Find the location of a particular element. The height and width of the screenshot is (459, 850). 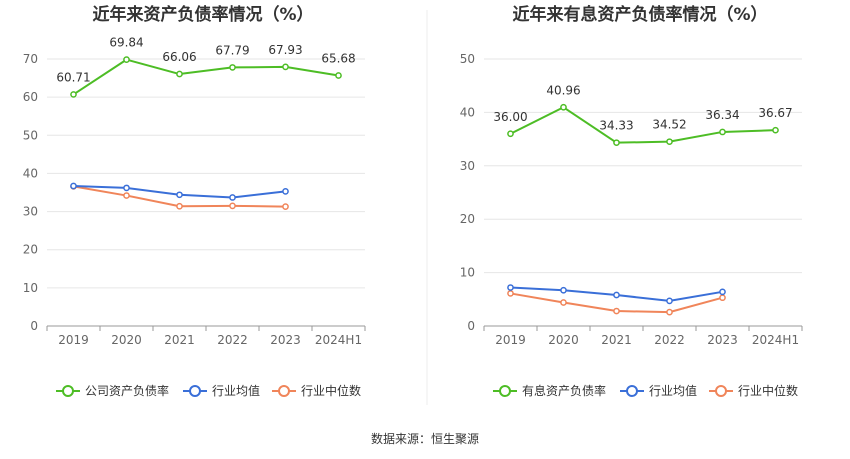

data-label: 67.93 is located at coordinates (285, 50).